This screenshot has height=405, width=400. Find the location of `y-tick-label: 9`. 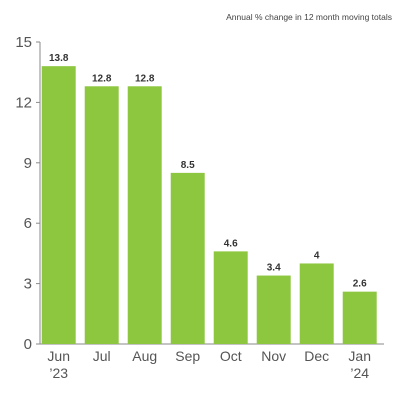

y-tick-label: 9 is located at coordinates (28, 163).